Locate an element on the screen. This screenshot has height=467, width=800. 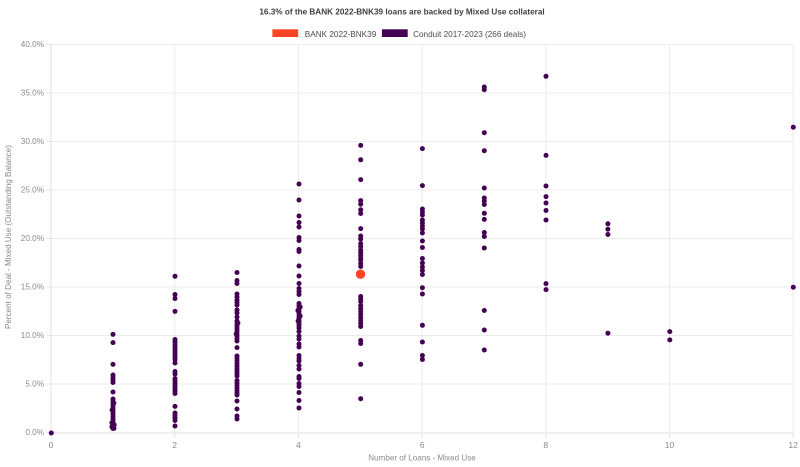
svg-text: 30.0% is located at coordinates (32, 141).